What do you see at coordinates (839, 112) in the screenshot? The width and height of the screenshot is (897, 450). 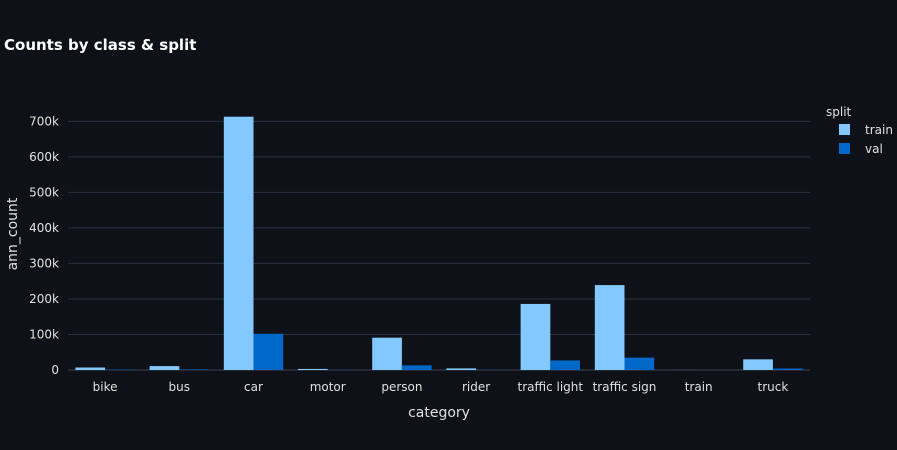 I see `legend-title: split` at bounding box center [839, 112].